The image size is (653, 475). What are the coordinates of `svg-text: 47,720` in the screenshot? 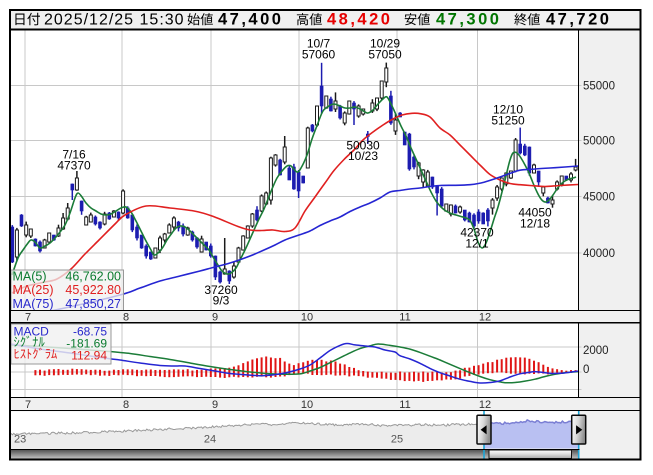 It's located at (578, 20).